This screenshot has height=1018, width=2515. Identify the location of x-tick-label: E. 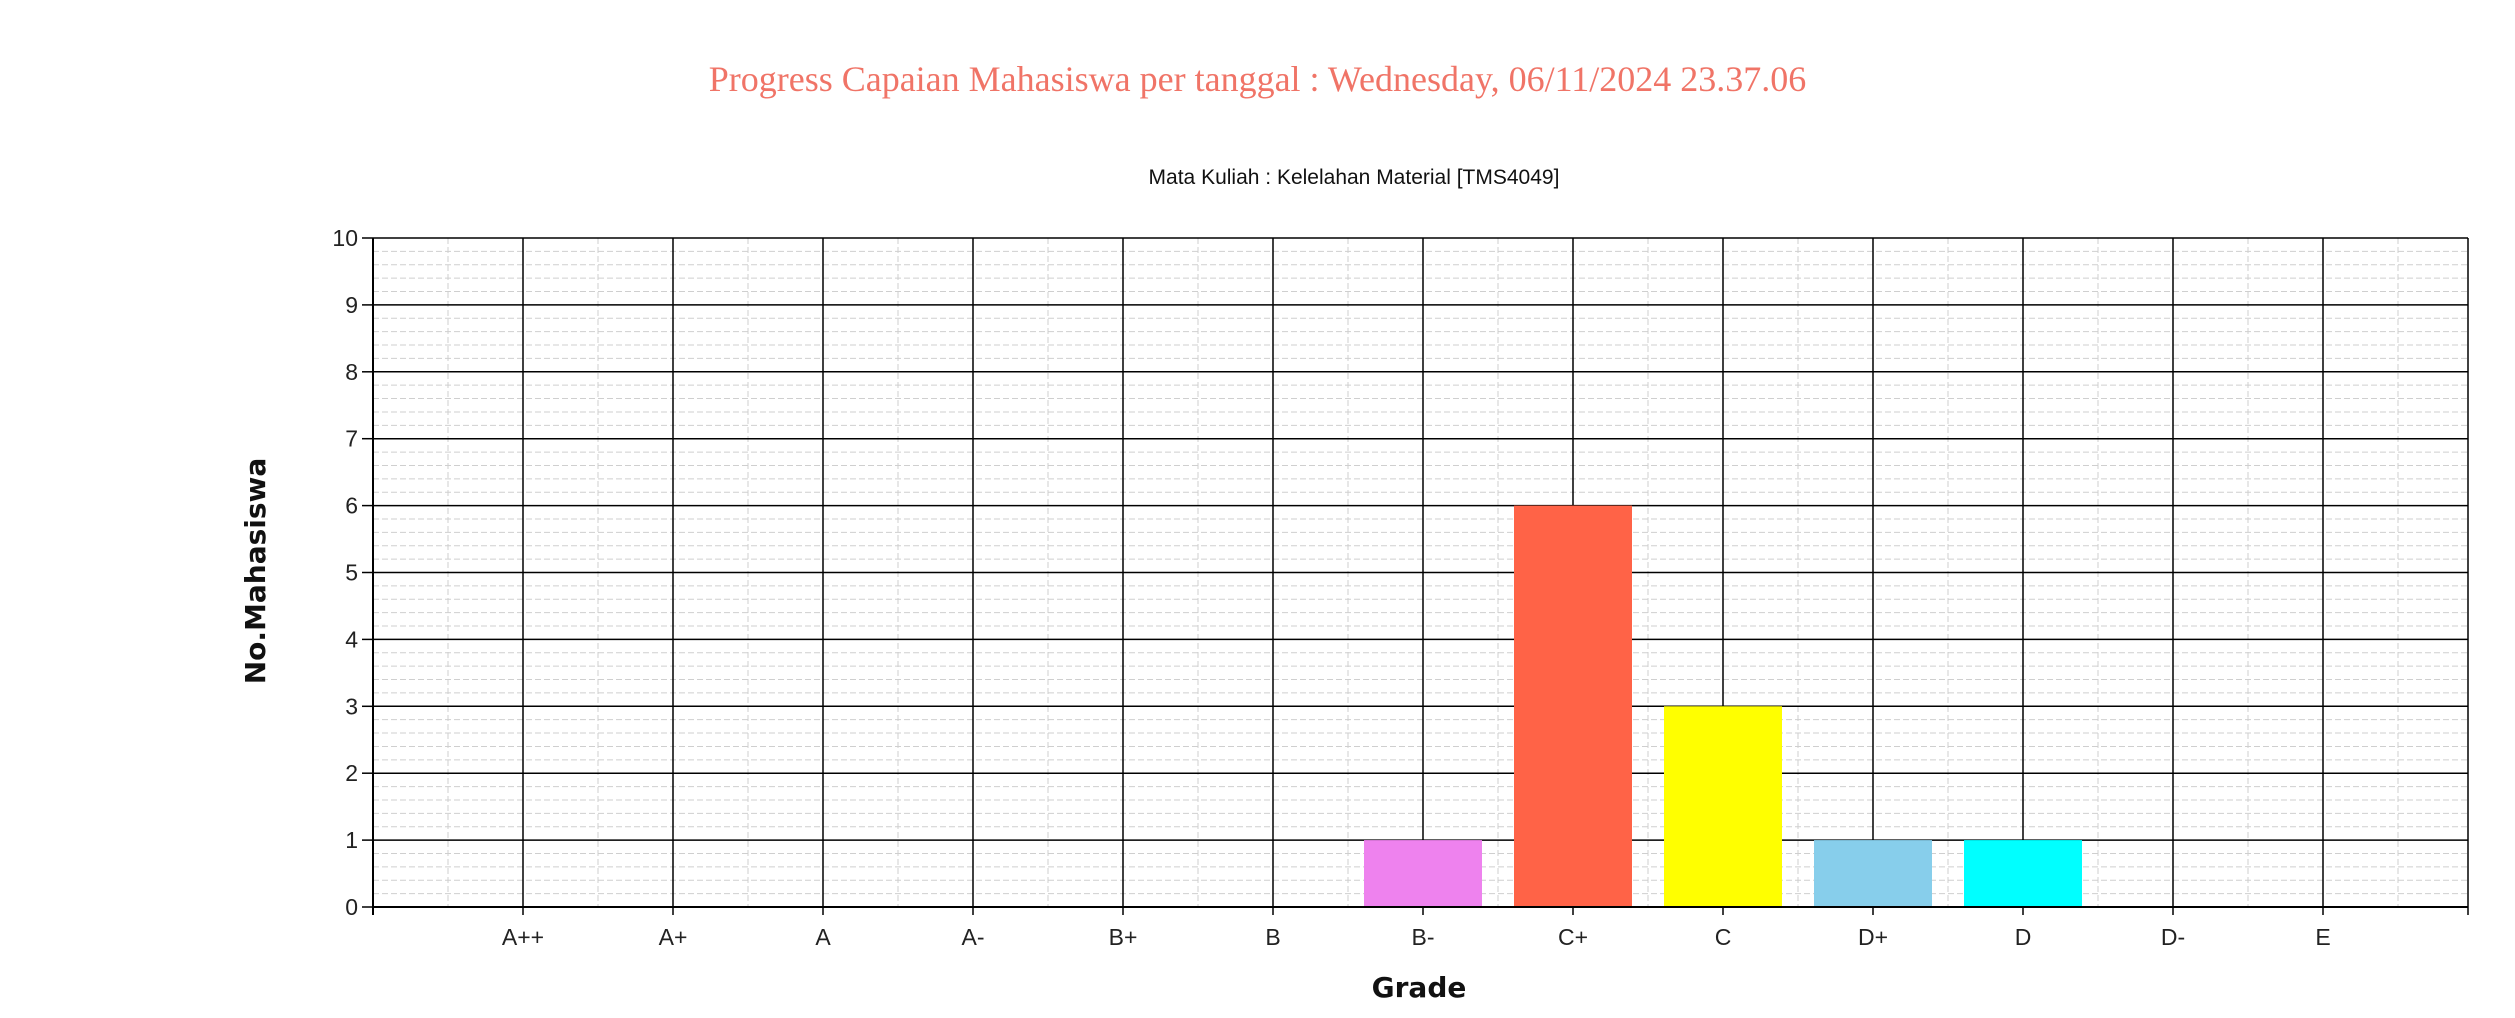
(2322, 937).